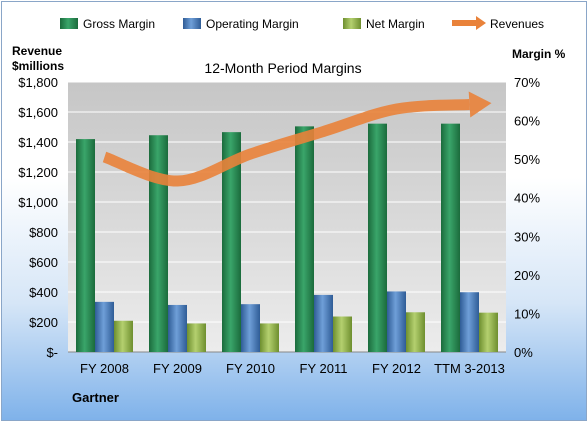 This screenshot has width=588, height=422. Describe the element at coordinates (95, 397) in the screenshot. I see `source-label: Gartner` at that location.